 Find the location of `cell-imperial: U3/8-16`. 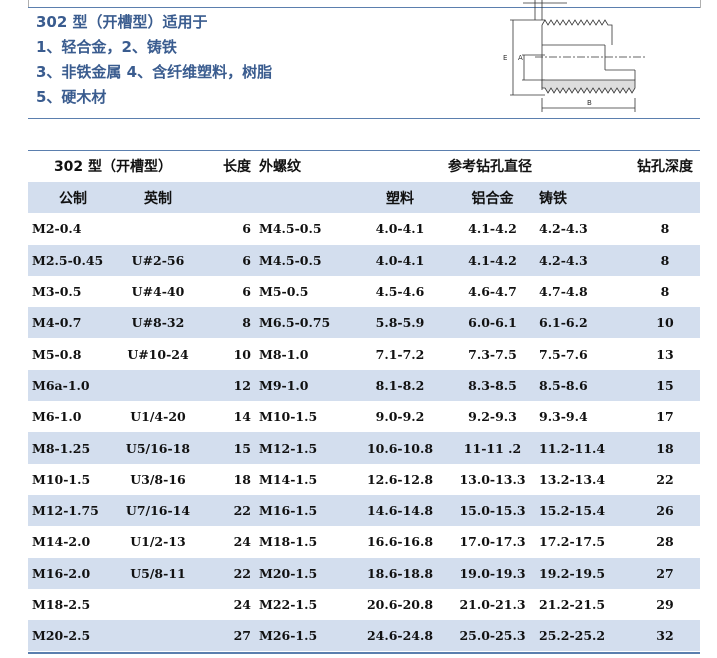

cell-imperial: U3/8-16 is located at coordinates (158, 479).